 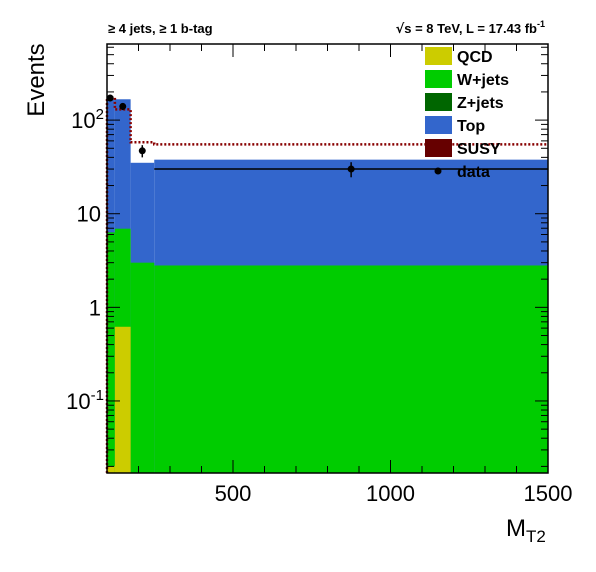 I want to click on chart-title-right: √s = 8 TeV, L = 17.43 fb-1, so click(x=470, y=28).